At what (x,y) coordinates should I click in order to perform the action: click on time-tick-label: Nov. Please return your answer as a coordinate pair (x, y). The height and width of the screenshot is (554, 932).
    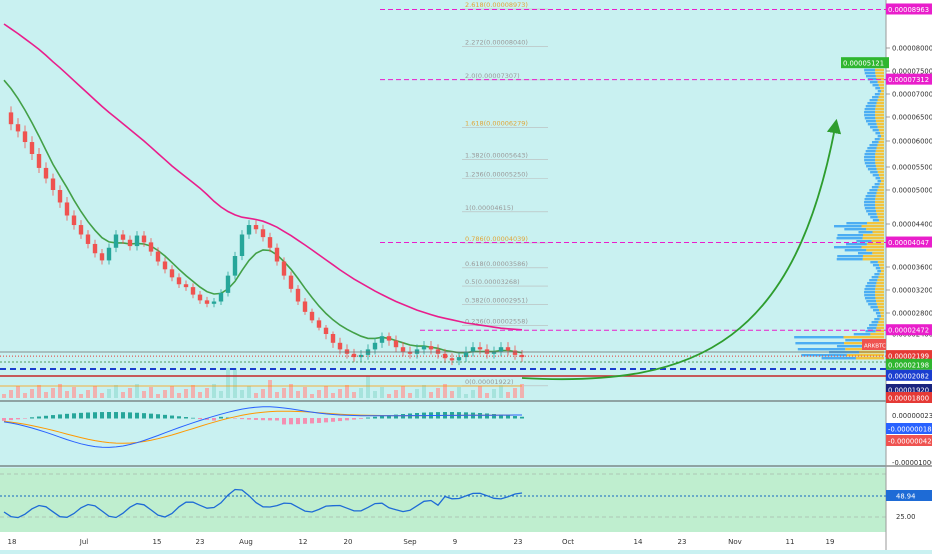
    Looking at the image, I should click on (735, 542).